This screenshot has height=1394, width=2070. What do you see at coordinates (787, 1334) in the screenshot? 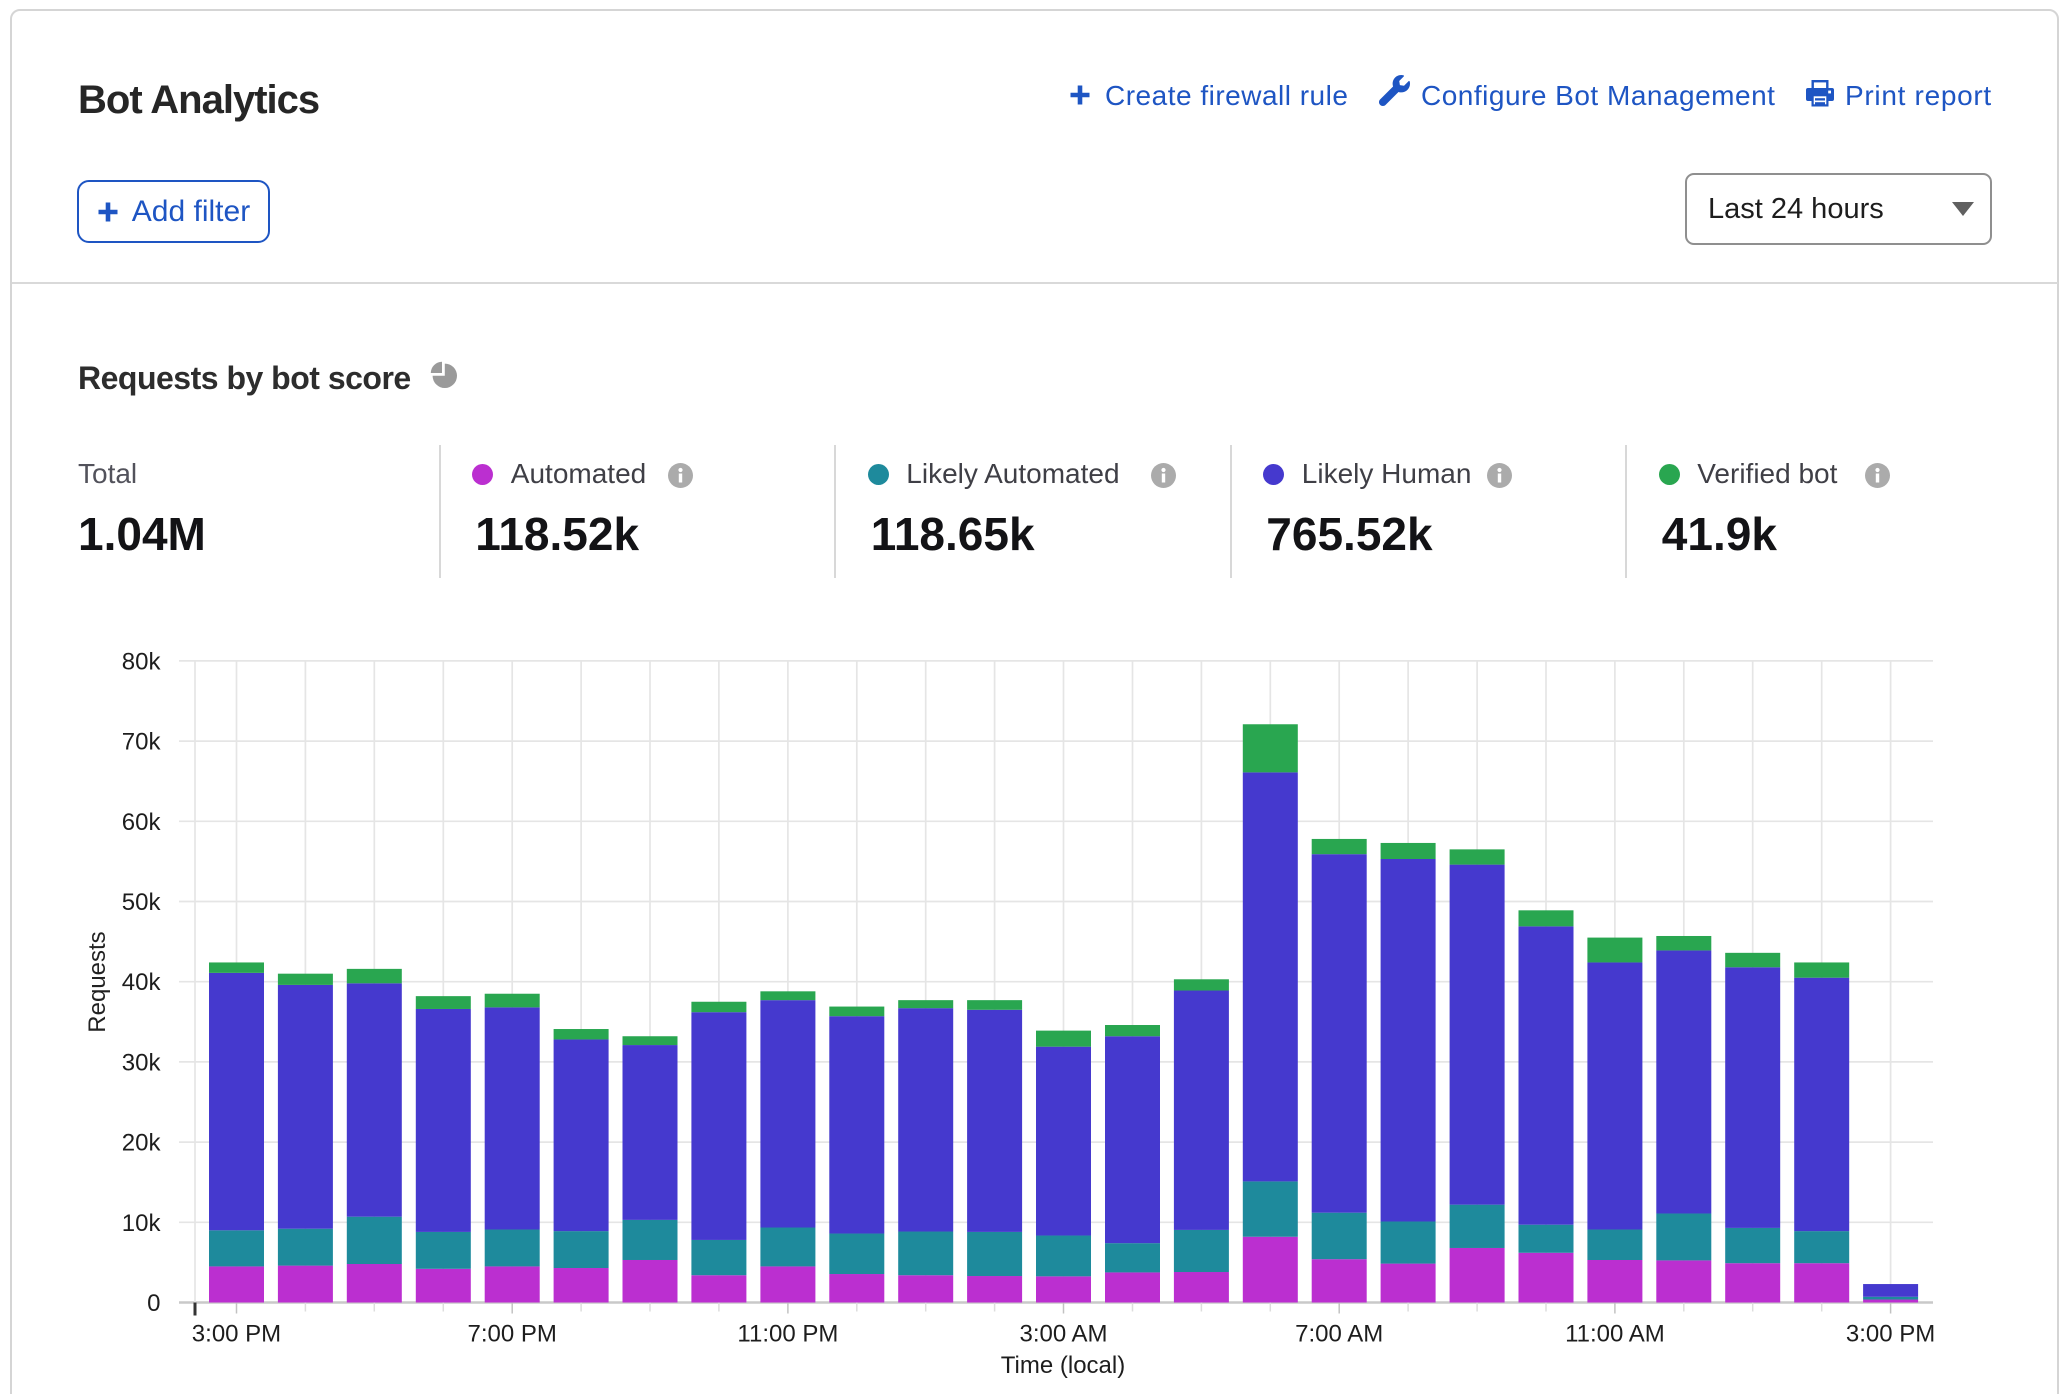
I see `svg-text: 11:00 PM` at bounding box center [787, 1334].